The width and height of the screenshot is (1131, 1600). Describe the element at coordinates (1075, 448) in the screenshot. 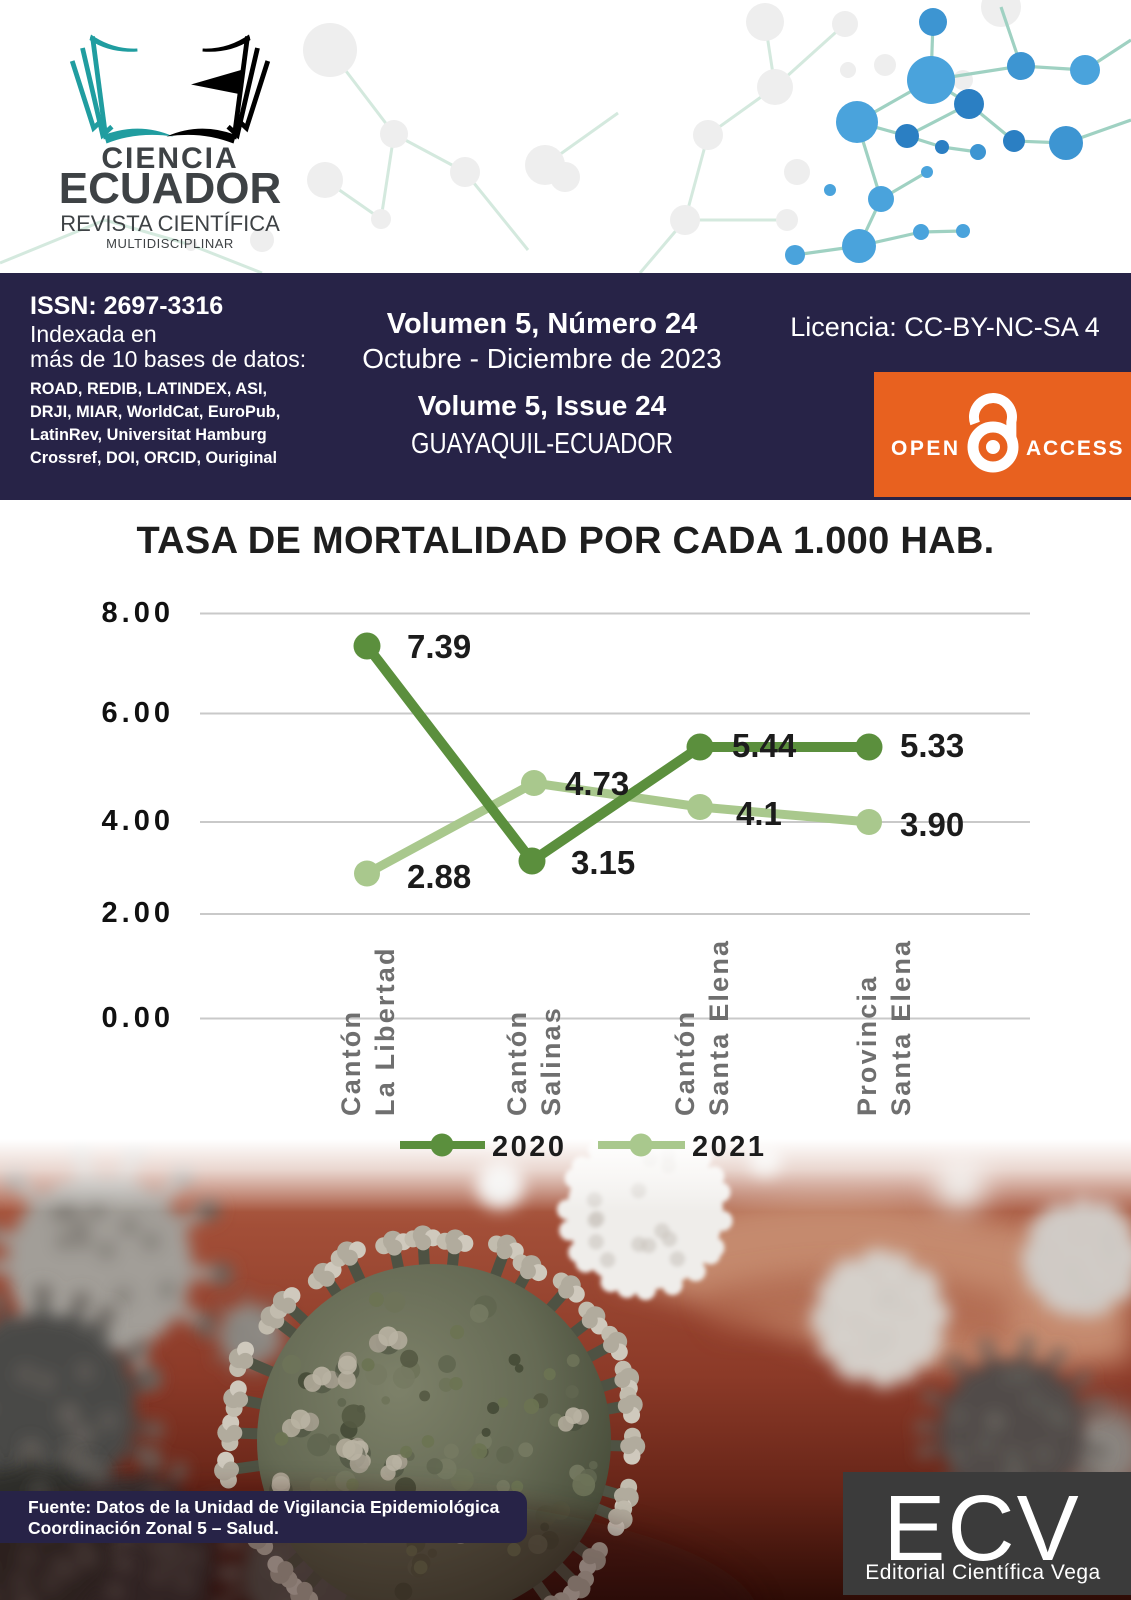

I see `svg-text: ACCESS` at that location.